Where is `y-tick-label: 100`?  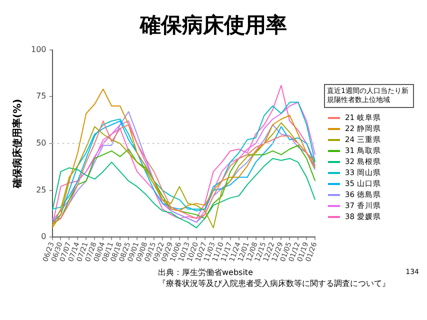 y-tick-label: 100 is located at coordinates (38, 49).